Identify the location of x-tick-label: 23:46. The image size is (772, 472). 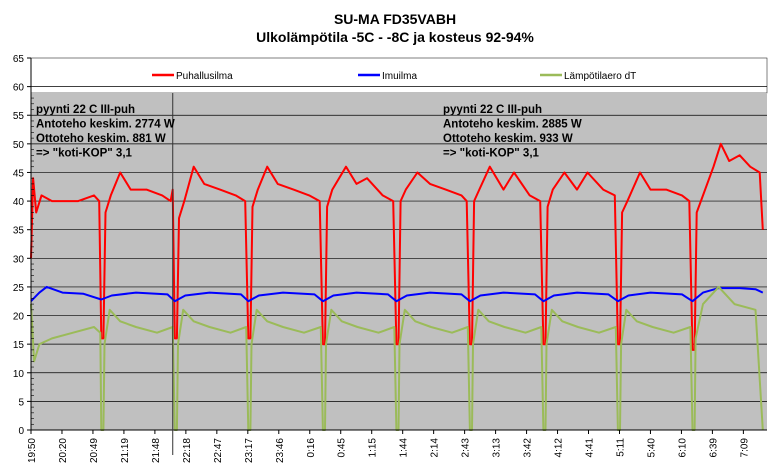
(280, 450).